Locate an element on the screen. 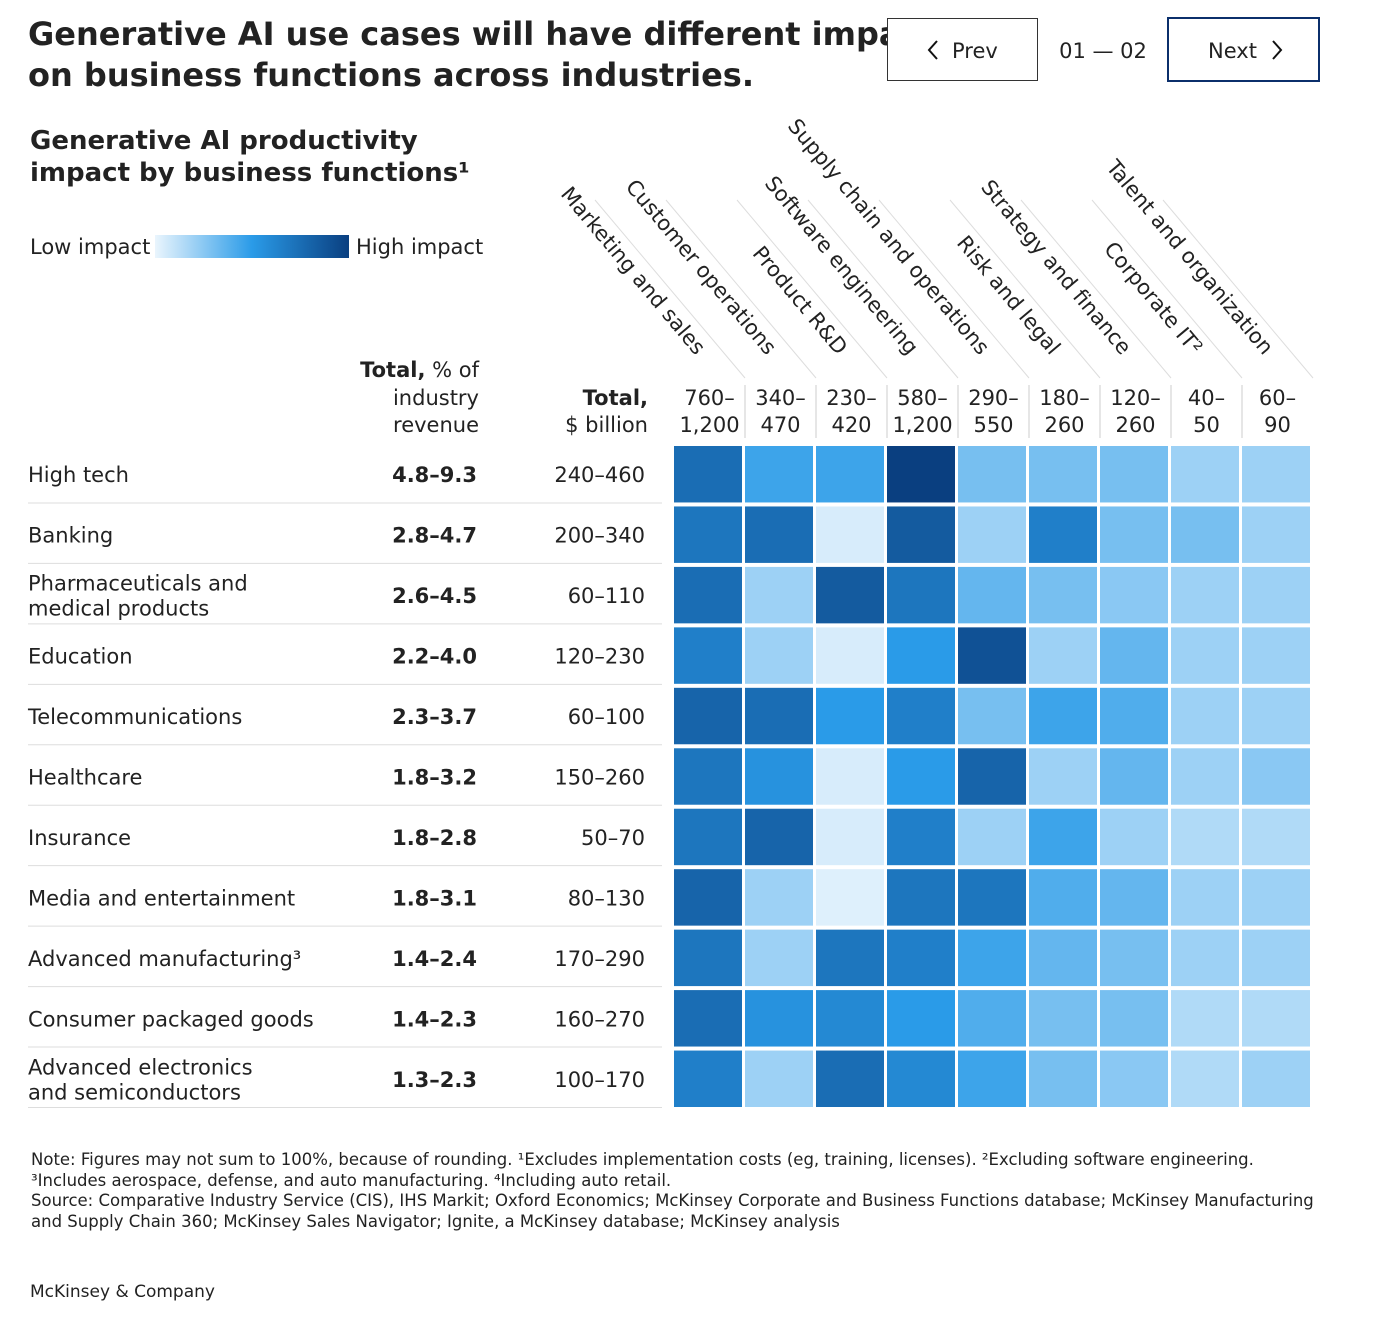 Image resolution: width=1380 pixels, height=1334 pixels. row-label: Insurance is located at coordinates (79, 838).